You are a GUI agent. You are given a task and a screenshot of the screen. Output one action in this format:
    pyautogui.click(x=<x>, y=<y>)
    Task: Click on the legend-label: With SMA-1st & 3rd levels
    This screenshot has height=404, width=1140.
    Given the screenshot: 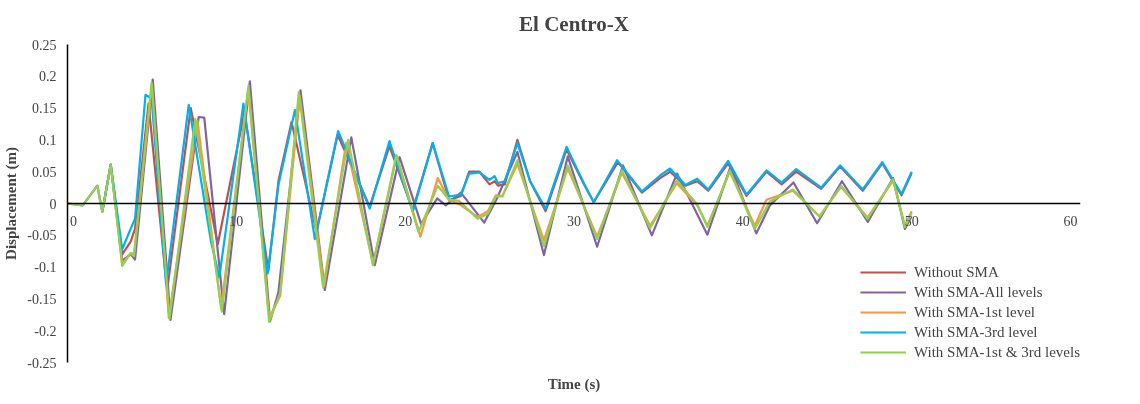 What is the action you would take?
    pyautogui.click(x=996, y=352)
    